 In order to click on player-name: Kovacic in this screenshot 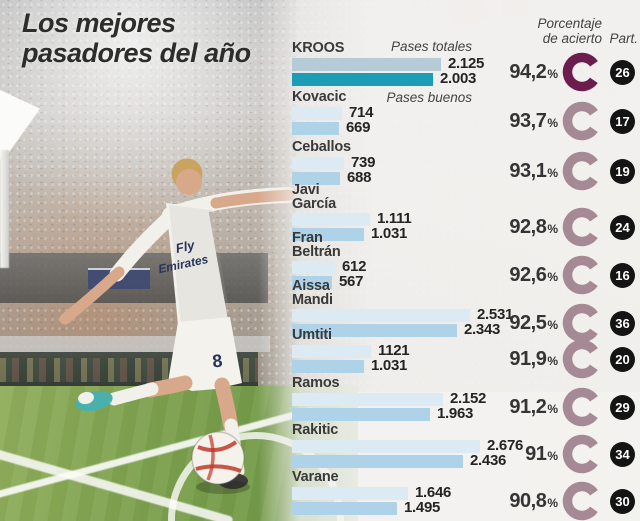, I will do `click(319, 97)`.